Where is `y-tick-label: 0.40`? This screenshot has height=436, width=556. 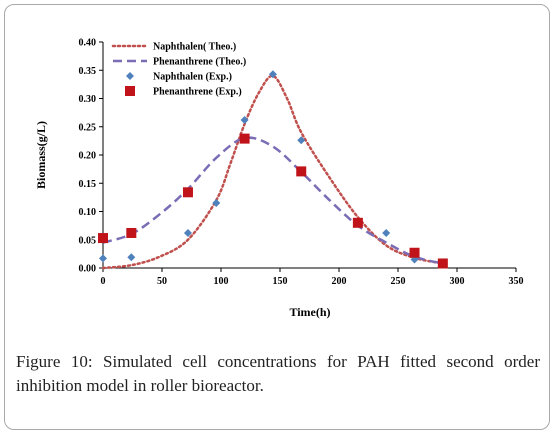 y-tick-label: 0.40 is located at coordinates (88, 43).